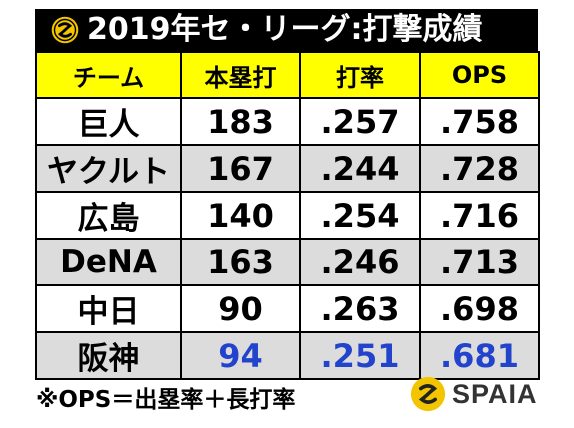  I want to click on table-row: 中日 90 .263 .698, so click(287, 308).